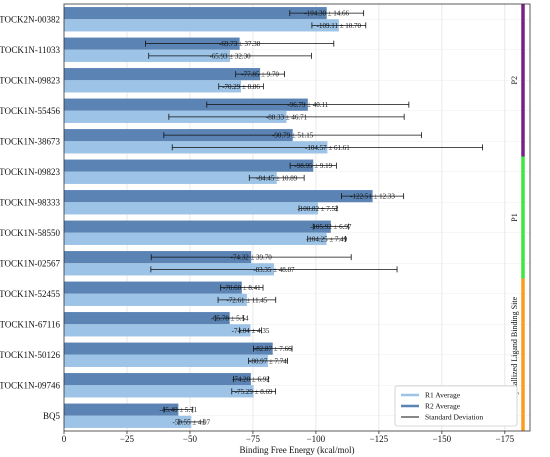  I want to click on x-tick-label: −150, so click(442, 439).